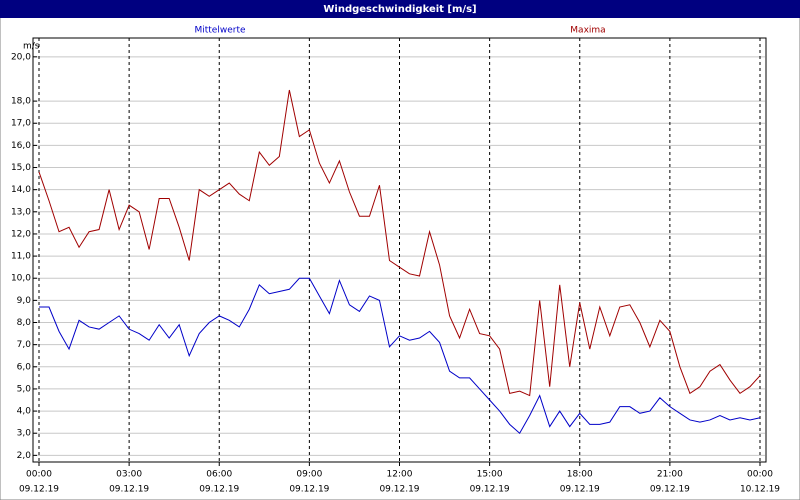  I want to click on x-tick-label: 09:00, so click(309, 475).